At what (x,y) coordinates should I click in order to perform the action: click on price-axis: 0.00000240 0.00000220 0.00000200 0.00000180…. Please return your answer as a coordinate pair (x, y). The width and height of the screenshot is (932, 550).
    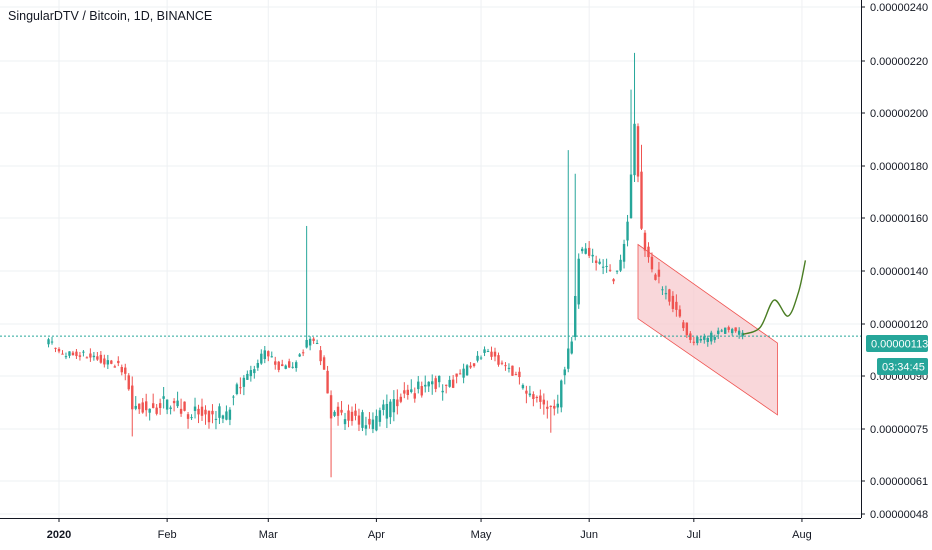
    Looking at the image, I should click on (894, 261).